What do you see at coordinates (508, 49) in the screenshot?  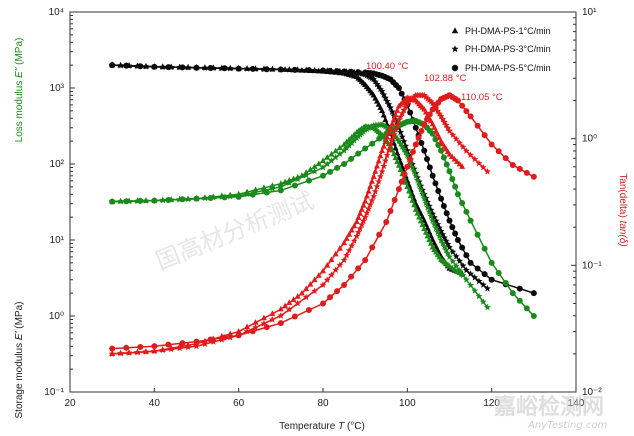 I see `legend-label-2: PH-DMA-PS-3°C/min` at bounding box center [508, 49].